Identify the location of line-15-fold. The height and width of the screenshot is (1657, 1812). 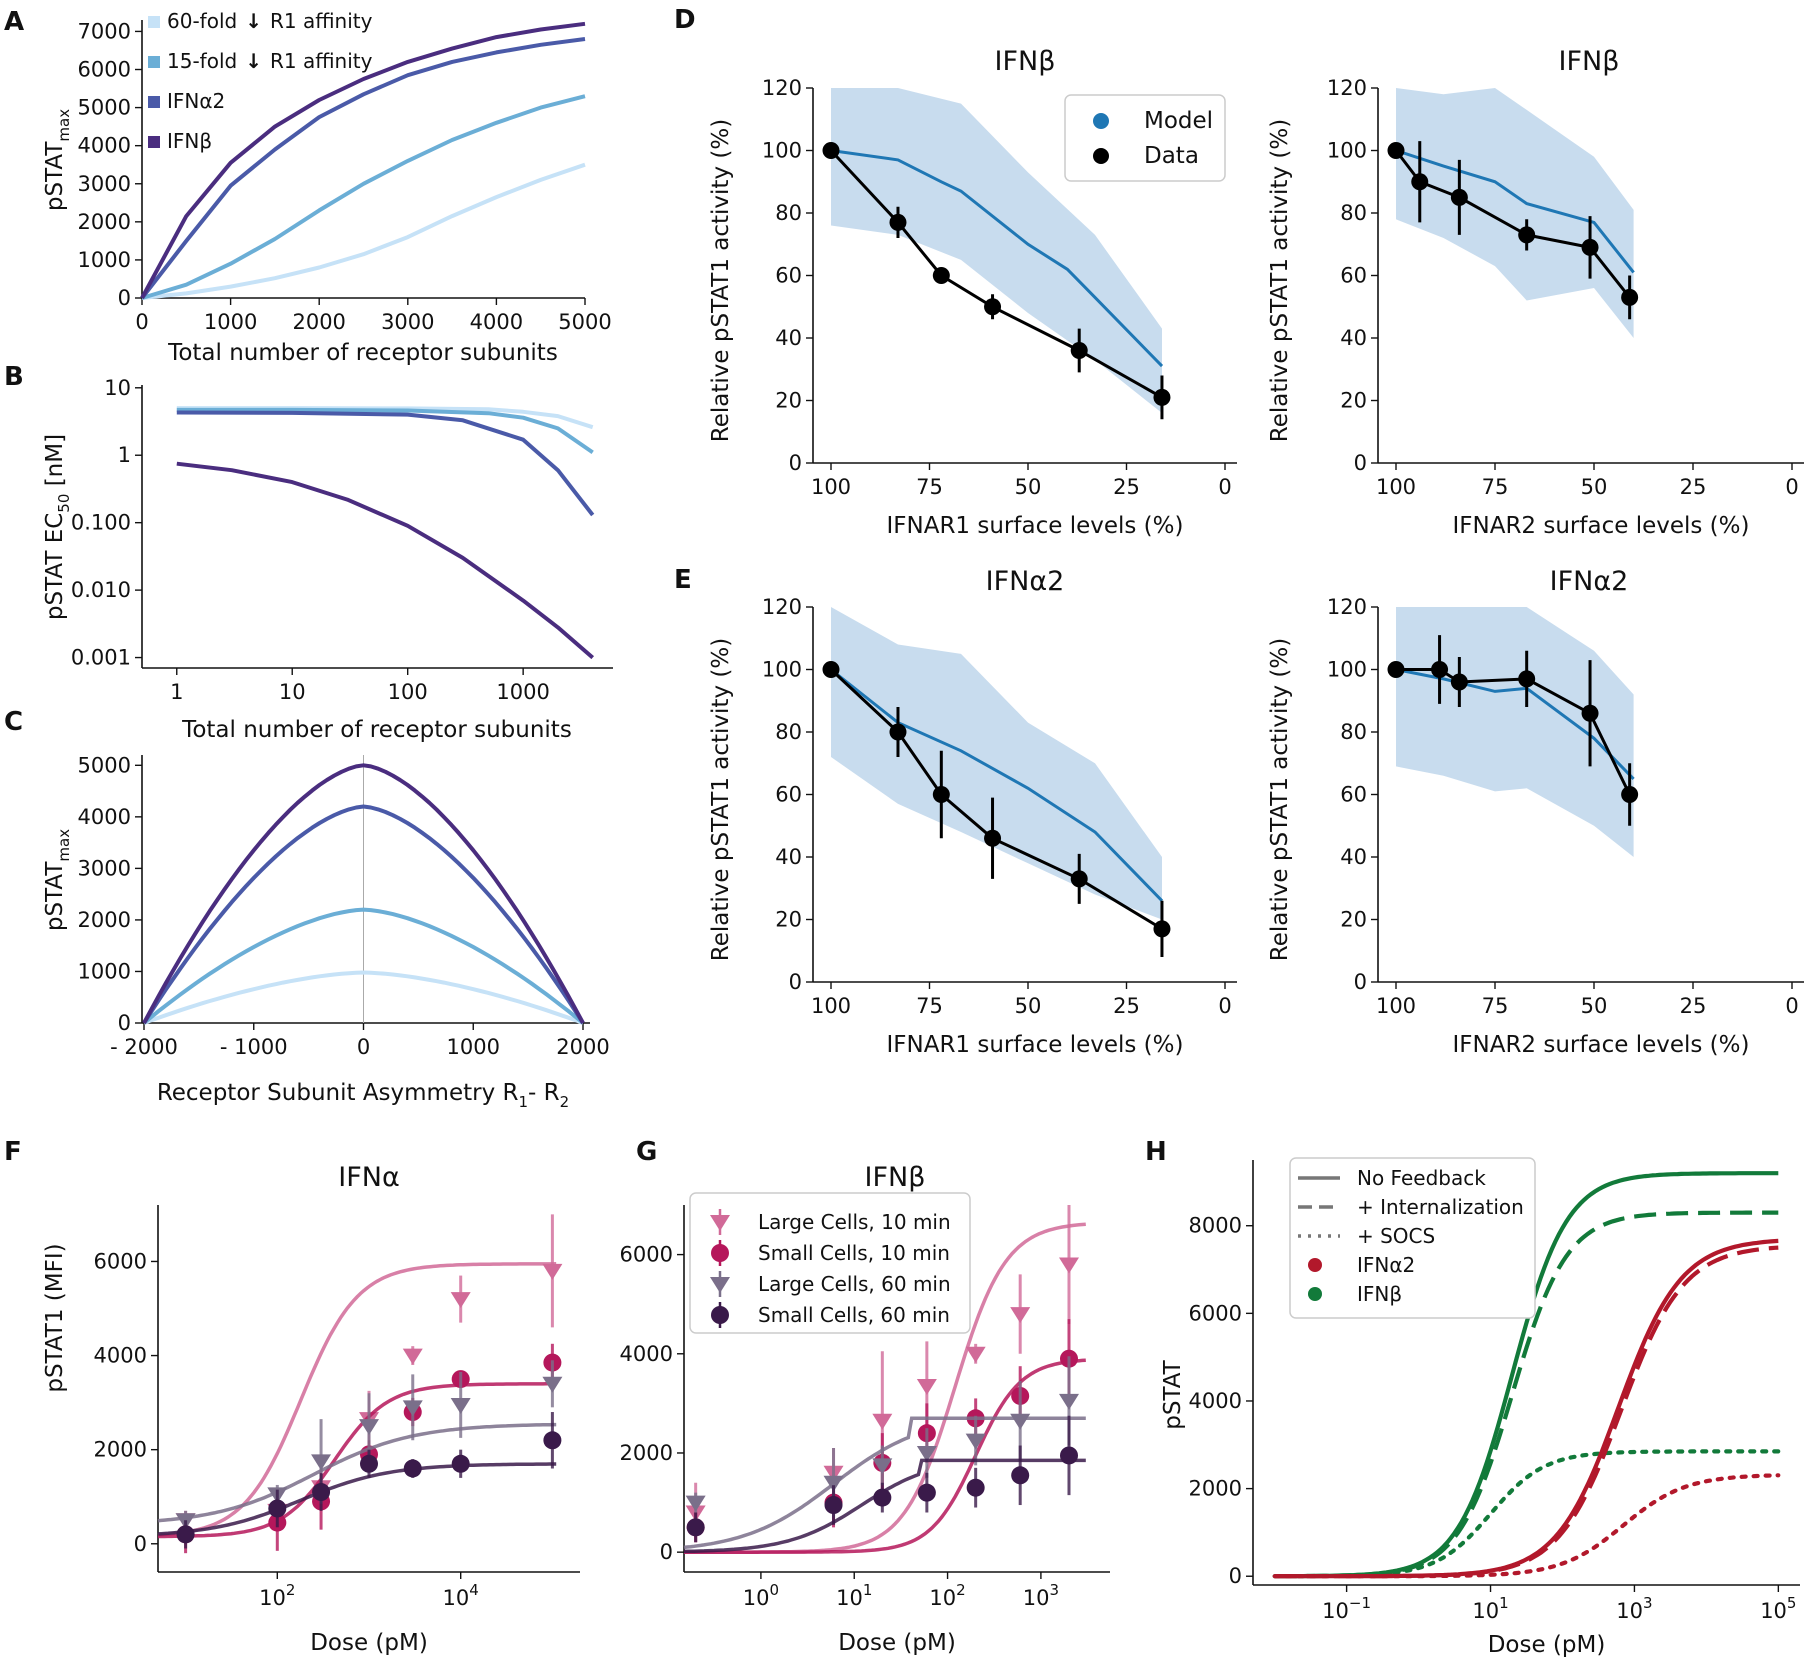
(385, 431).